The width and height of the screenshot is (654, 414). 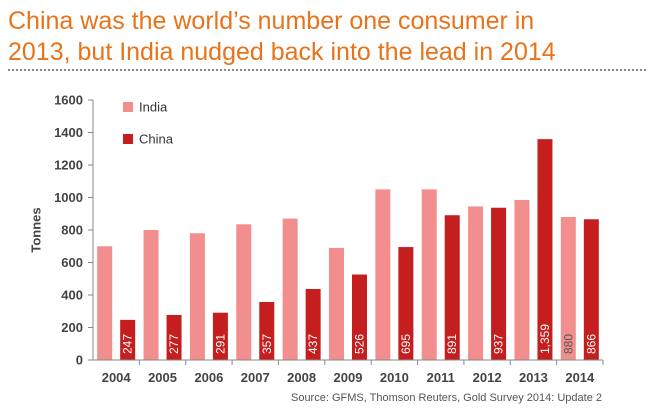 What do you see at coordinates (441, 377) in the screenshot?
I see `x-tick-label-2011: 2011` at bounding box center [441, 377].